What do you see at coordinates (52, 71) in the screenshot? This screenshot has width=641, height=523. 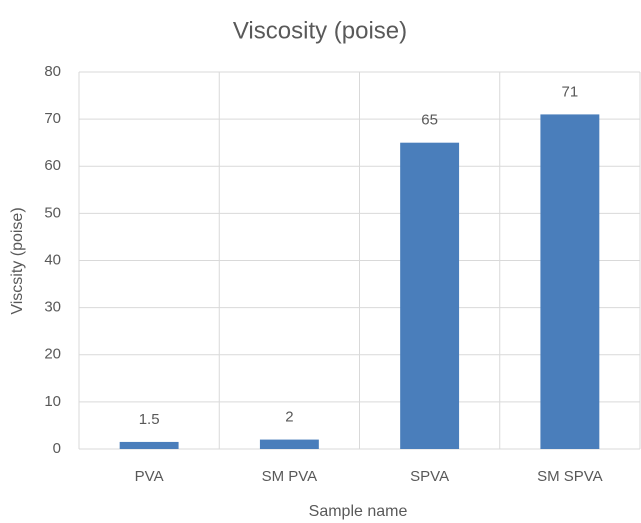 I see `y-tick-label: 80` at bounding box center [52, 71].